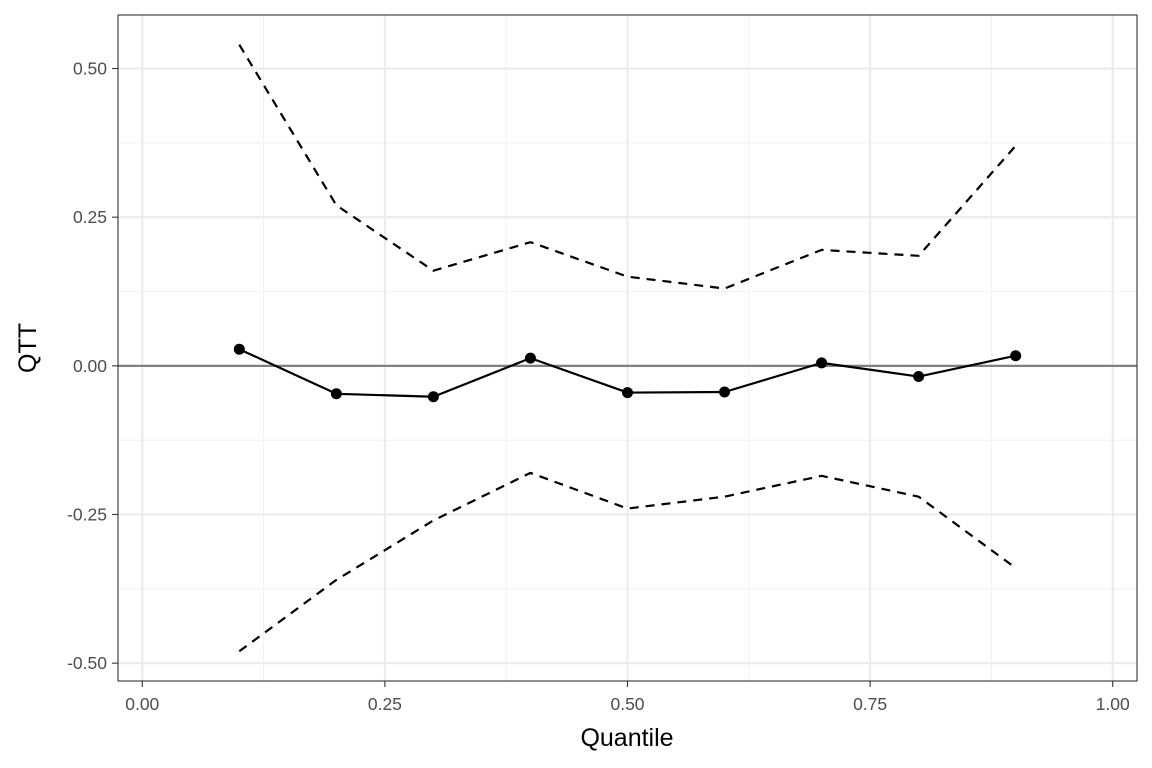 The image size is (1152, 768). Describe the element at coordinates (28, 348) in the screenshot. I see `y-axis-title: QTT` at that location.